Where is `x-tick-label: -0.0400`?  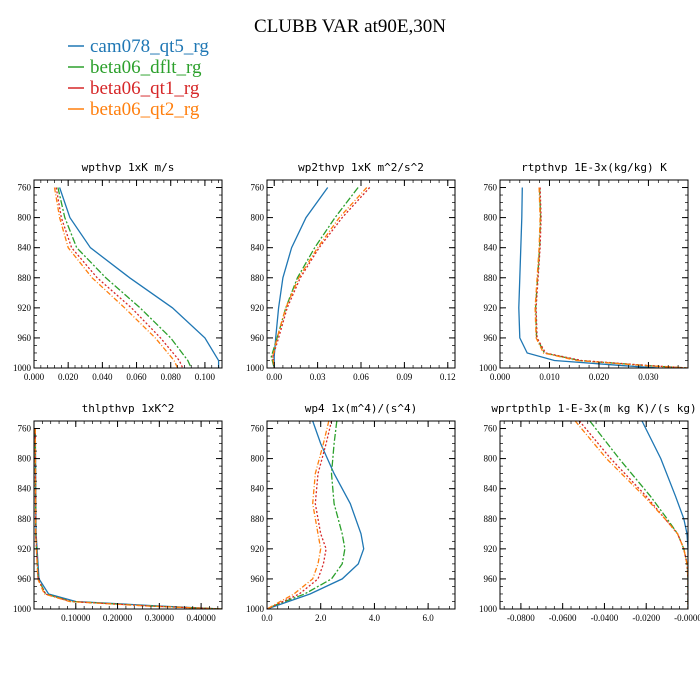
x-tick-label: -0.0400 is located at coordinates (605, 618).